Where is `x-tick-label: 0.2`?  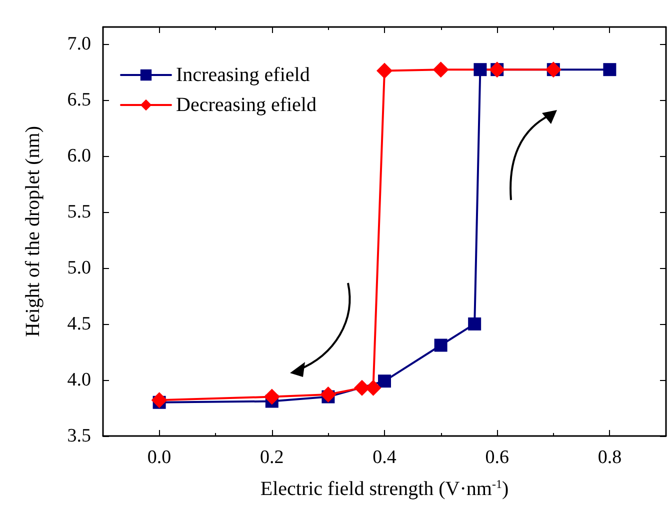
x-tick-label: 0.2 is located at coordinates (272, 457).